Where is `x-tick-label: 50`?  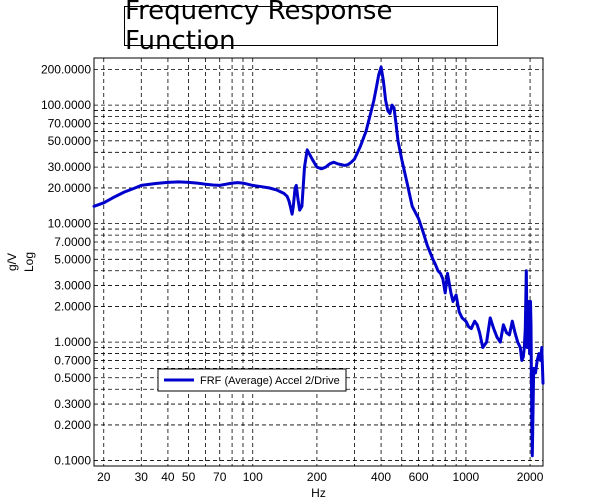
x-tick-label: 50 is located at coordinates (189, 477).